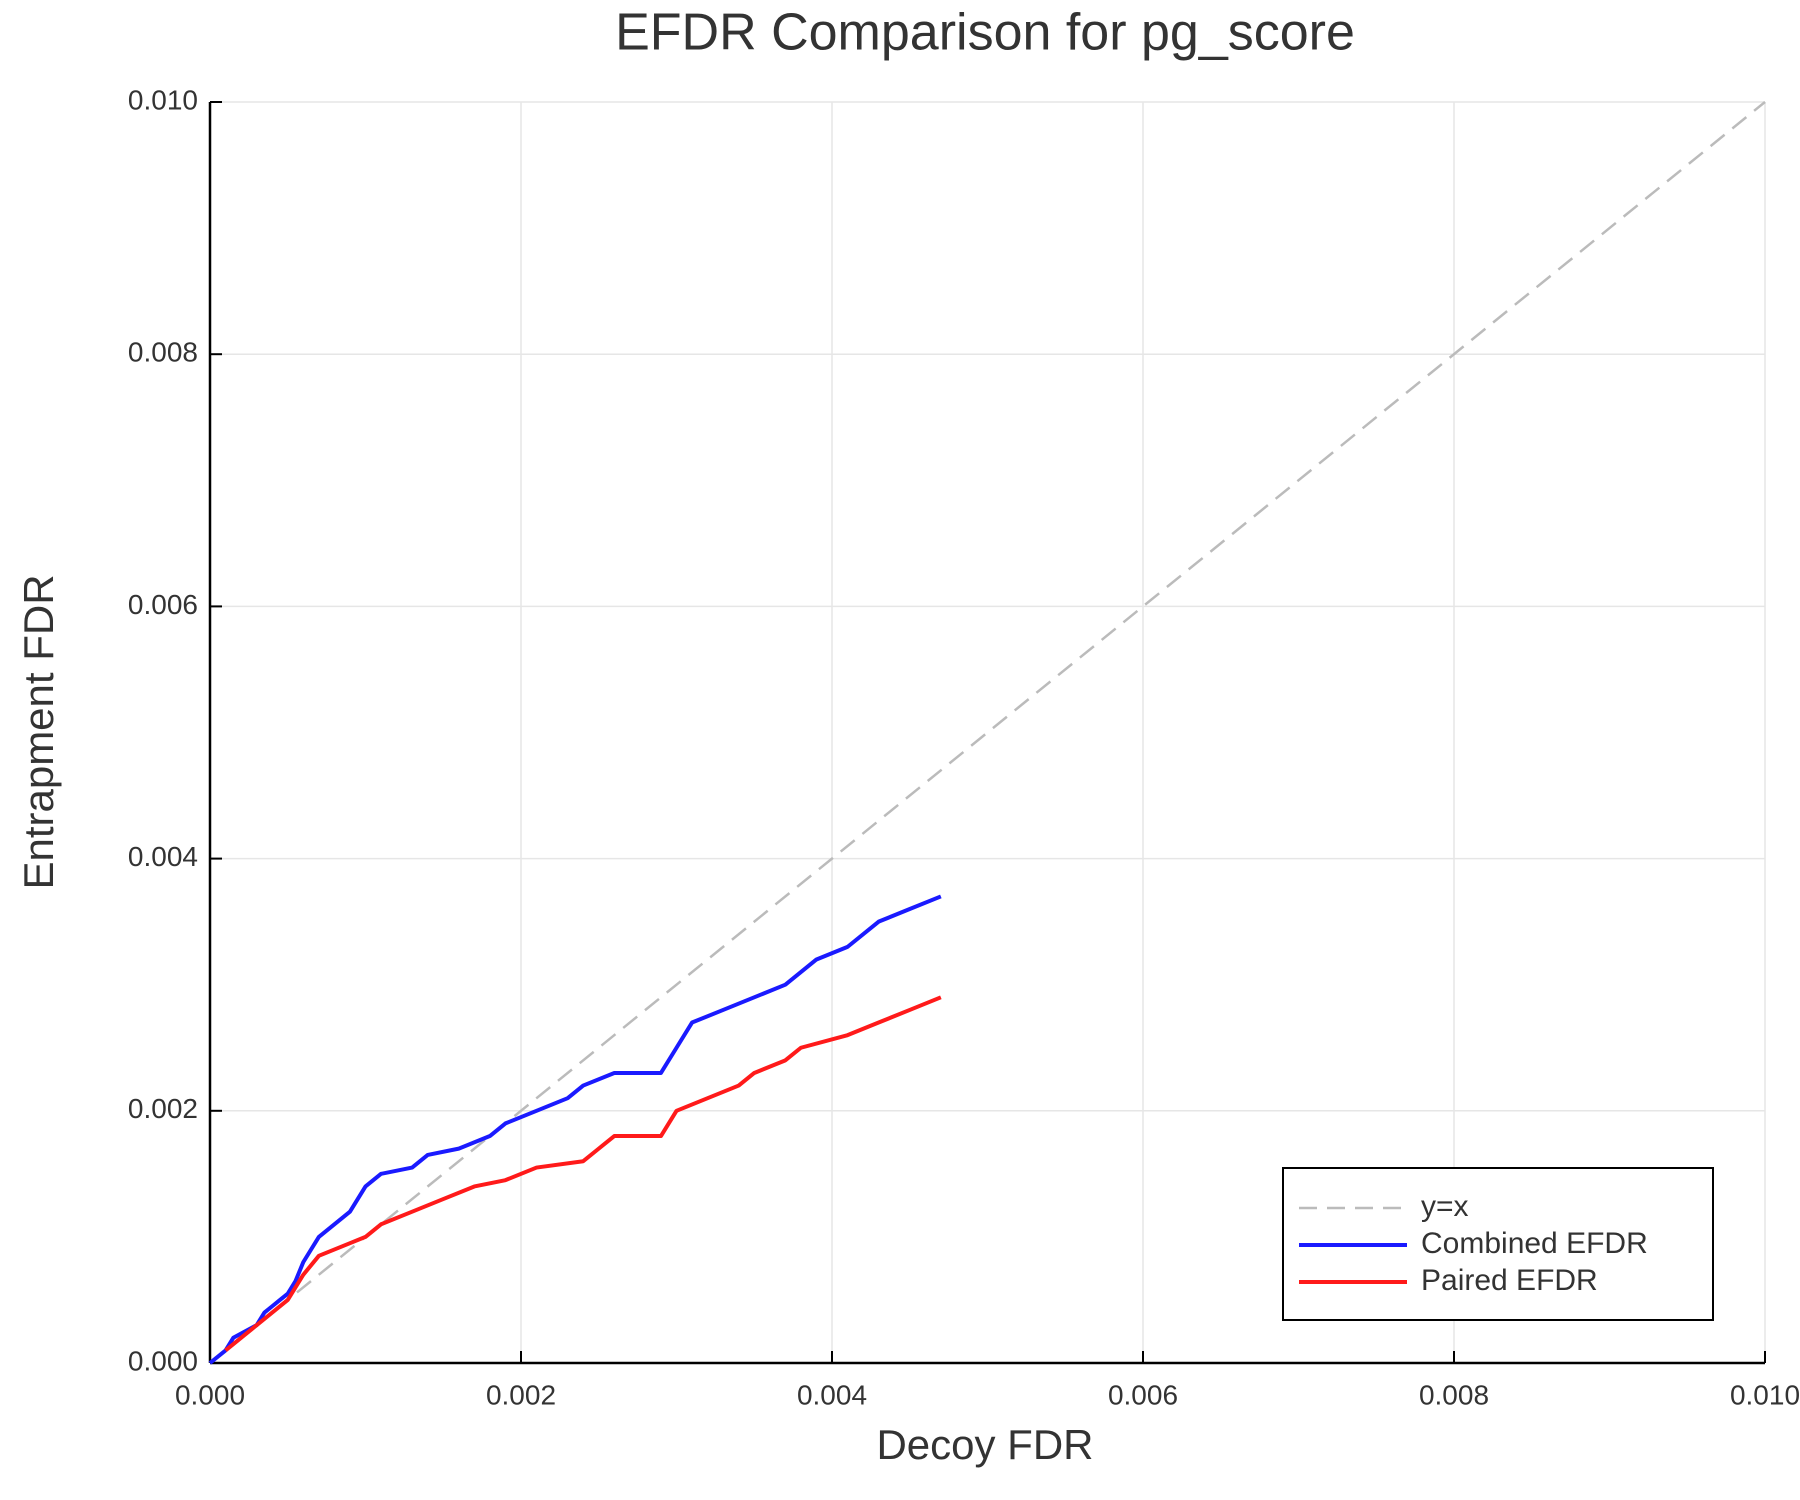 This screenshot has width=1800, height=1500. Describe the element at coordinates (163, 1108) in the screenshot. I see `y-tick-label: 0.002` at that location.